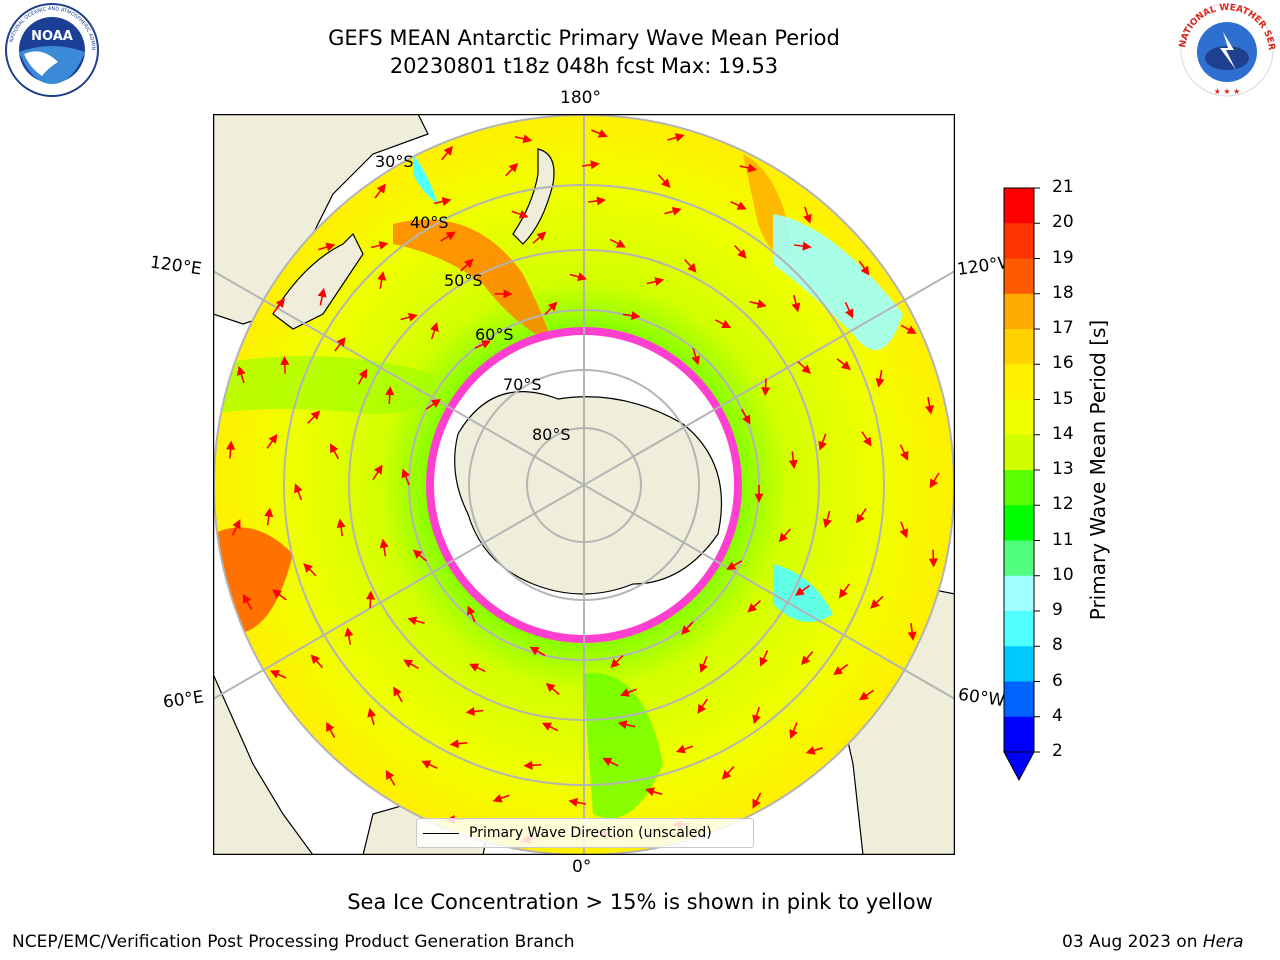  What do you see at coordinates (1063, 539) in the screenshot?
I see `colorbar-tick-label: 11` at bounding box center [1063, 539].